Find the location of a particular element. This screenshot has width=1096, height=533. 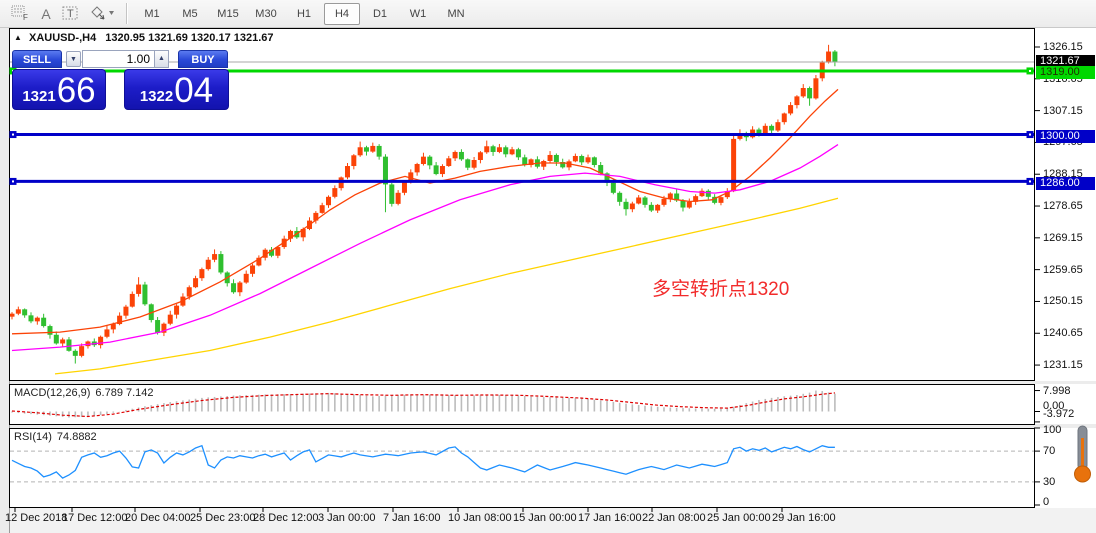

time-axis-label: 3 Jan 00:00 is located at coordinates (347, 518).